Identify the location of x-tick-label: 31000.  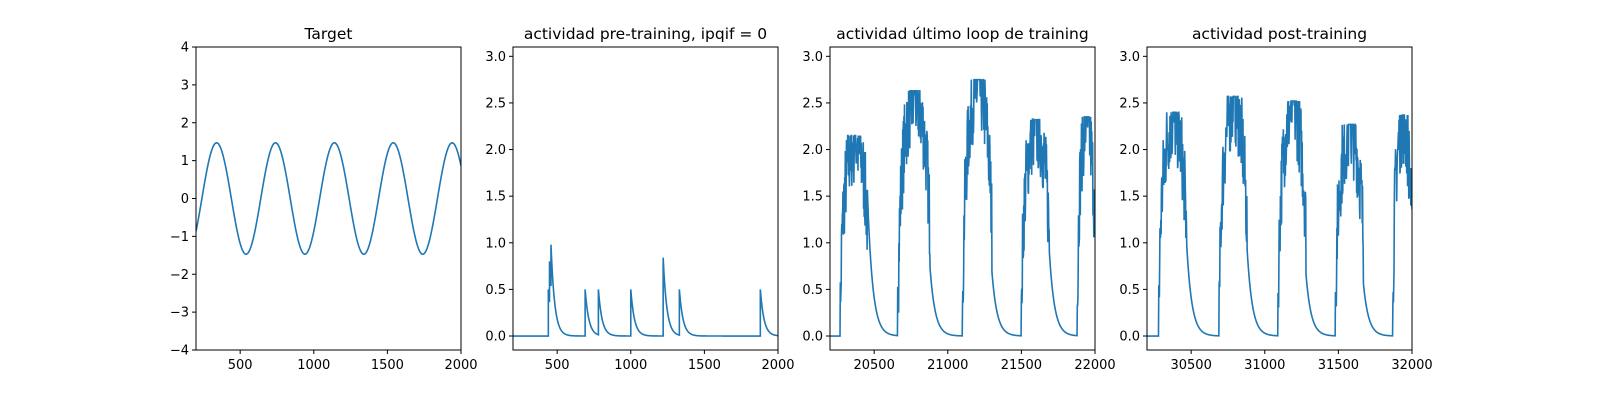
(1264, 365).